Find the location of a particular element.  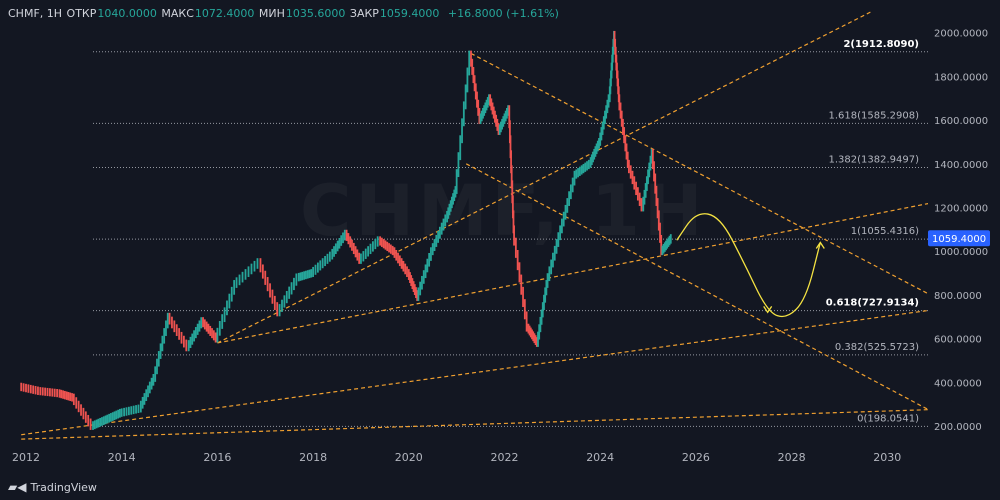

x-tick-label: 2012 is located at coordinates (26, 457).